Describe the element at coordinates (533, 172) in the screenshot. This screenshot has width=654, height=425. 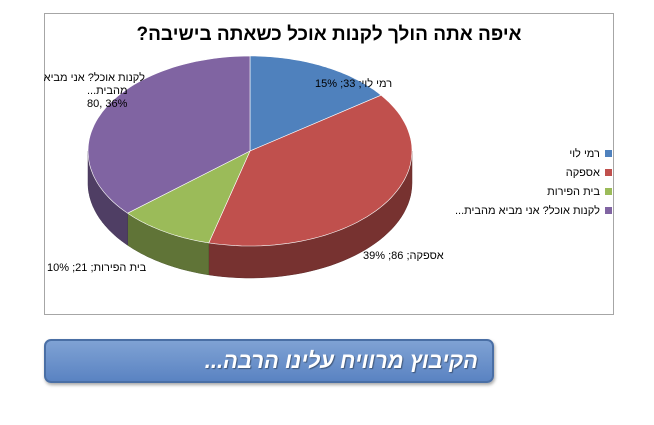
I see `legend-item-aspaka: אספקה` at that location.